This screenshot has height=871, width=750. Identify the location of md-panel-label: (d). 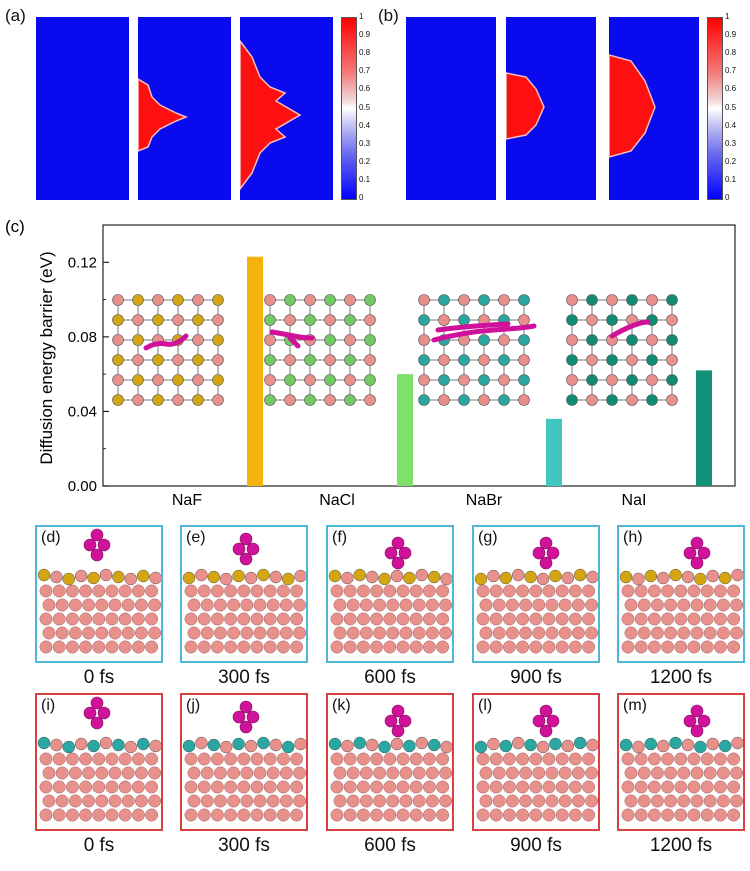
(51, 537).